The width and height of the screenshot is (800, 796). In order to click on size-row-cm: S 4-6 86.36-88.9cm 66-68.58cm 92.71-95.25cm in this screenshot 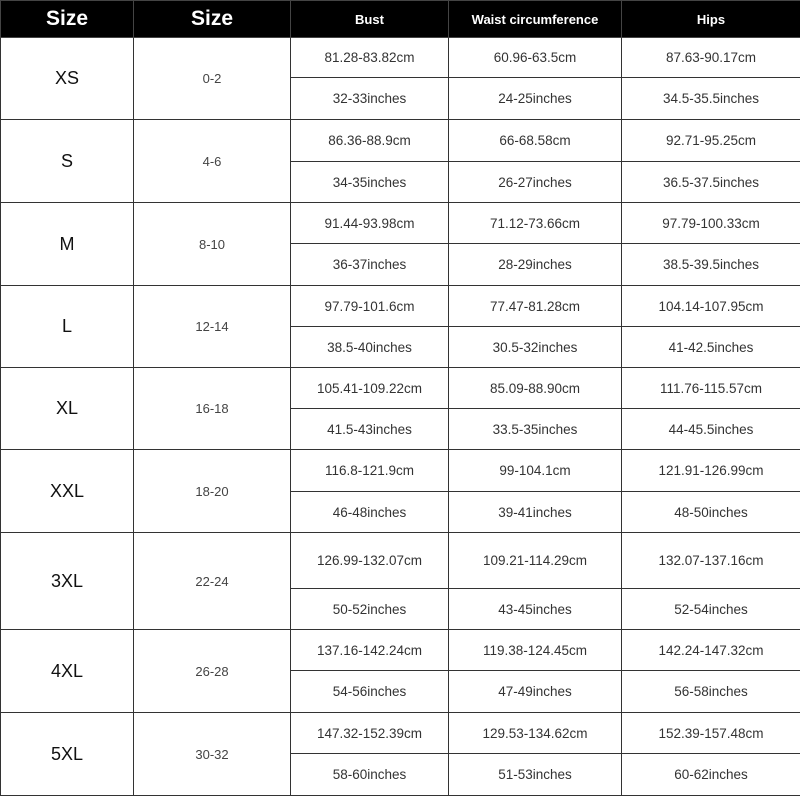, I will do `click(400, 161)`.